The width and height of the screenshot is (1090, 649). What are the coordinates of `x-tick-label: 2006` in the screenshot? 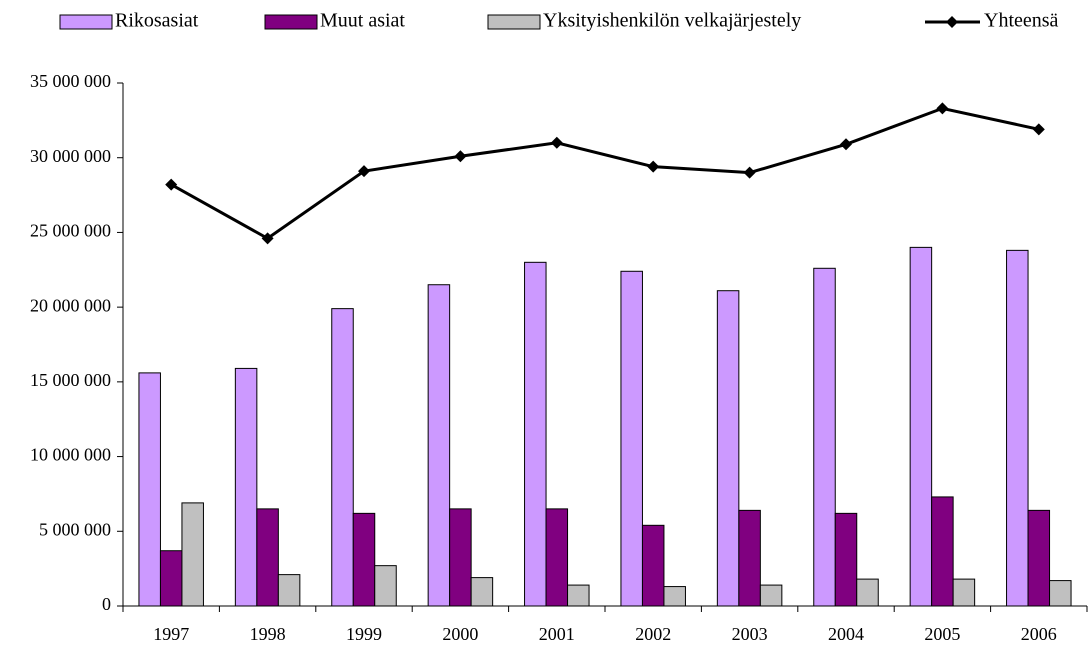 It's located at (1039, 634).